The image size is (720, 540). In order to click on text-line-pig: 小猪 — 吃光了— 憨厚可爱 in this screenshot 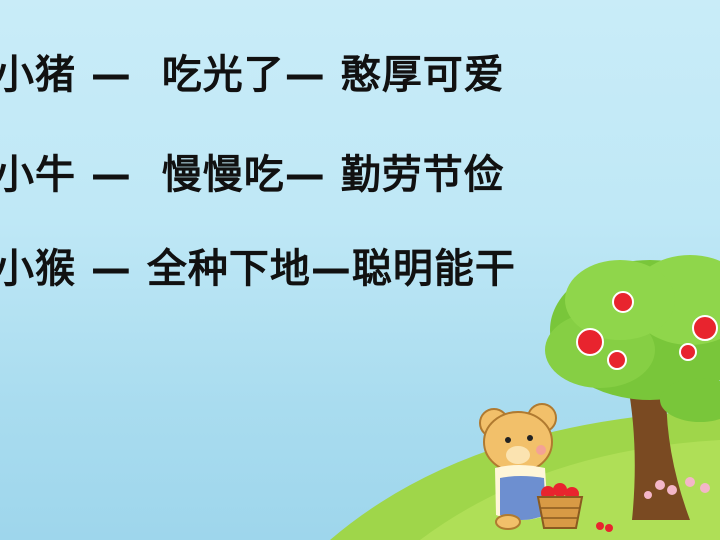, I will do `click(252, 71)`.